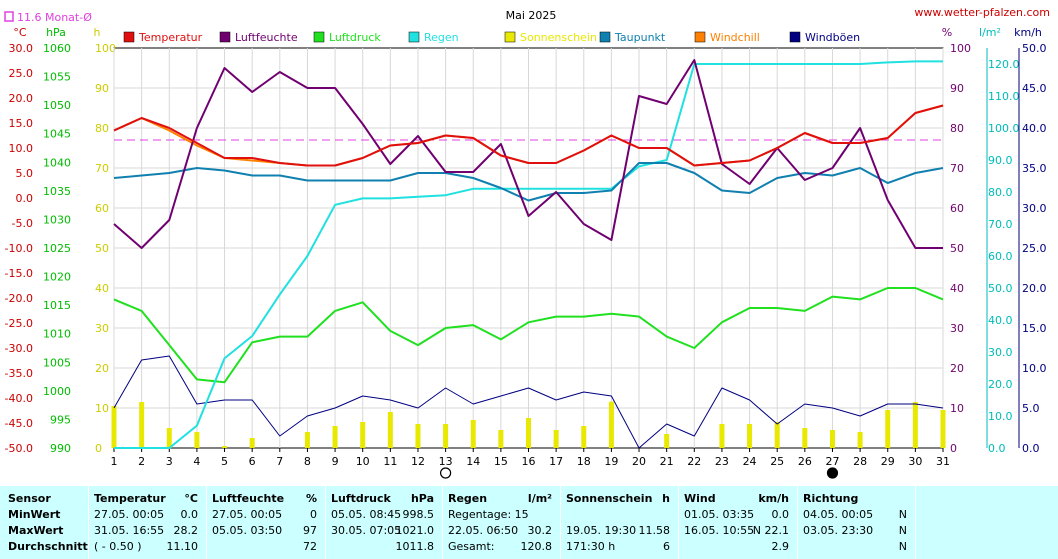 The width and height of the screenshot is (1058, 559). I want to click on table-column-divider, so click(88, 522).